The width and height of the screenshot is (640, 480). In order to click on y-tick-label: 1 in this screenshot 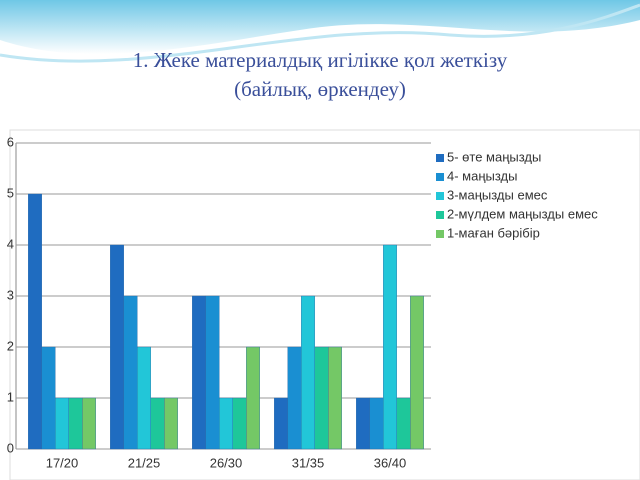, I will do `click(10, 396)`.